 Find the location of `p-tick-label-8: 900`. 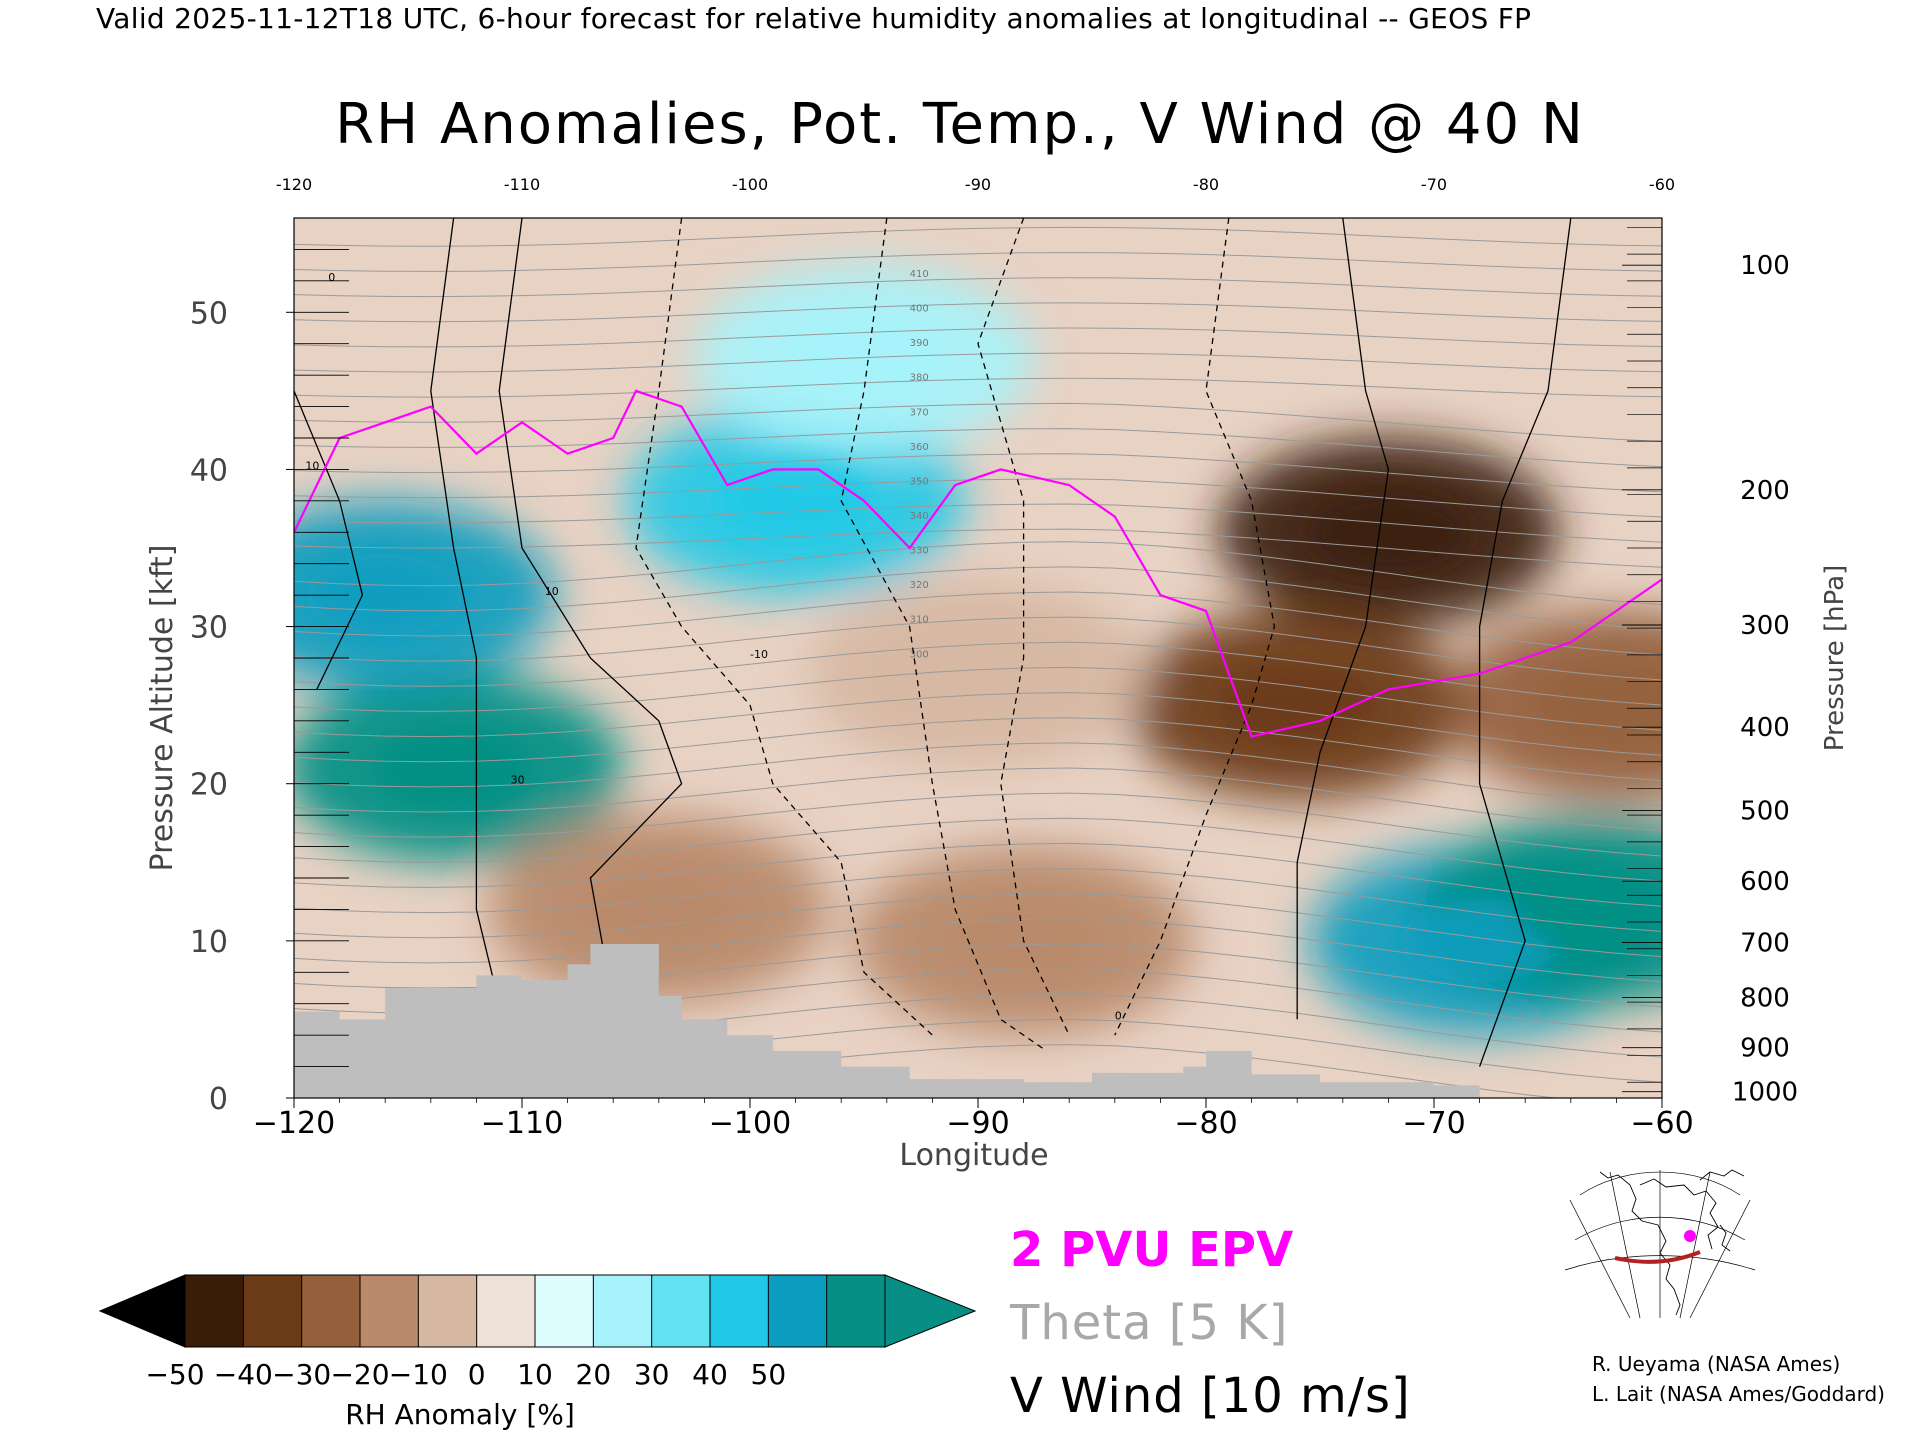

p-tick-label-8: 900 is located at coordinates (1765, 1049).